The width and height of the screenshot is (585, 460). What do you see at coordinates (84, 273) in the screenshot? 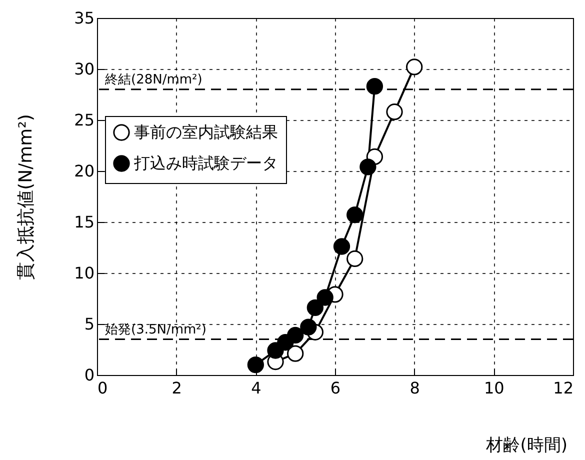
I see `y-tick-label: 10` at bounding box center [84, 273].